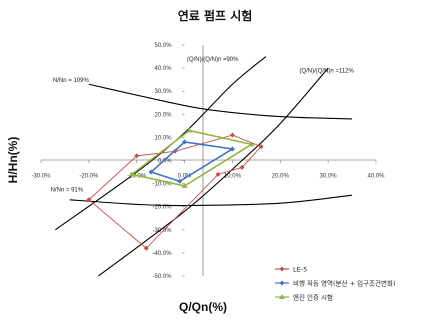 This screenshot has width=430, height=321. I want to click on x-tick-label: 10.0%, so click(233, 177).